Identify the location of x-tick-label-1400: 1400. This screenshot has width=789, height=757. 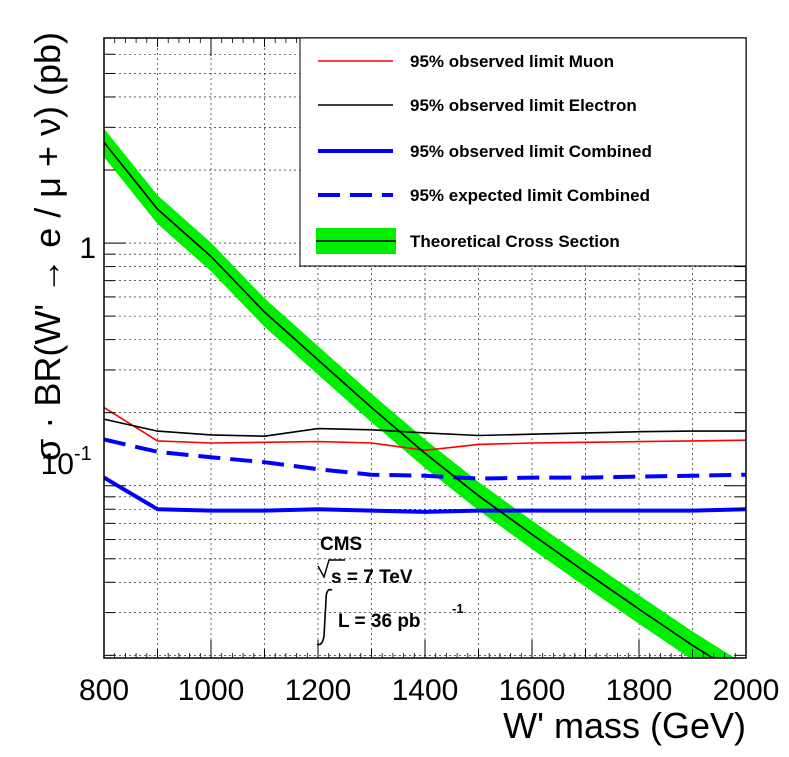
(425, 690).